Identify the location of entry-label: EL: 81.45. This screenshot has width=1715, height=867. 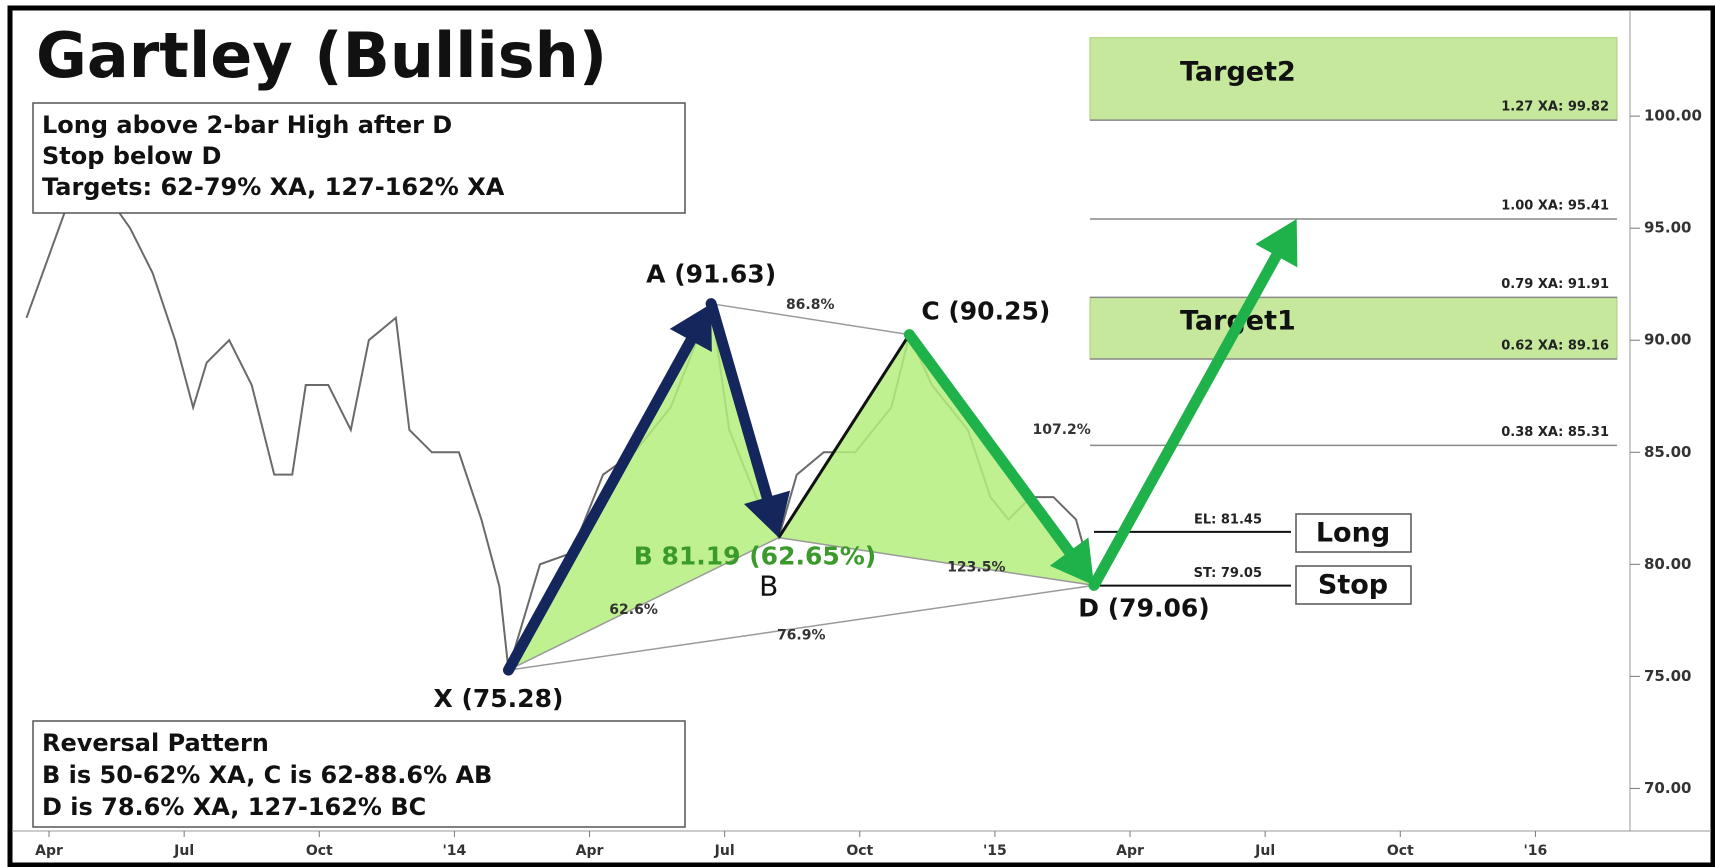
(1228, 519).